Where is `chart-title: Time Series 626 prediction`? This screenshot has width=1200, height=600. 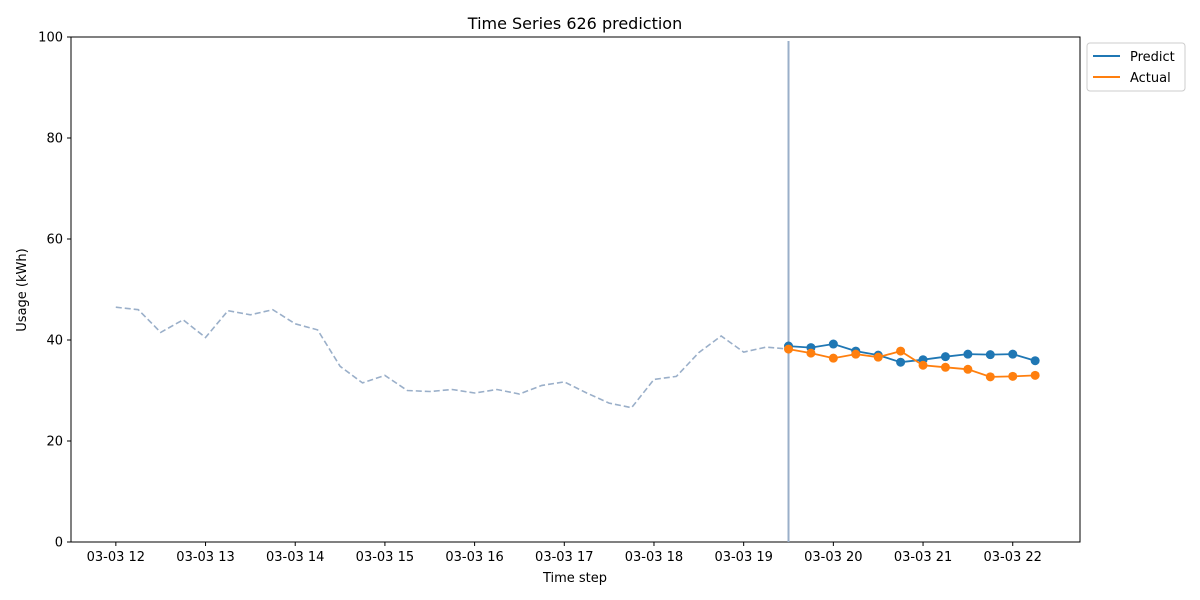
chart-title: Time Series 626 prediction is located at coordinates (574, 23).